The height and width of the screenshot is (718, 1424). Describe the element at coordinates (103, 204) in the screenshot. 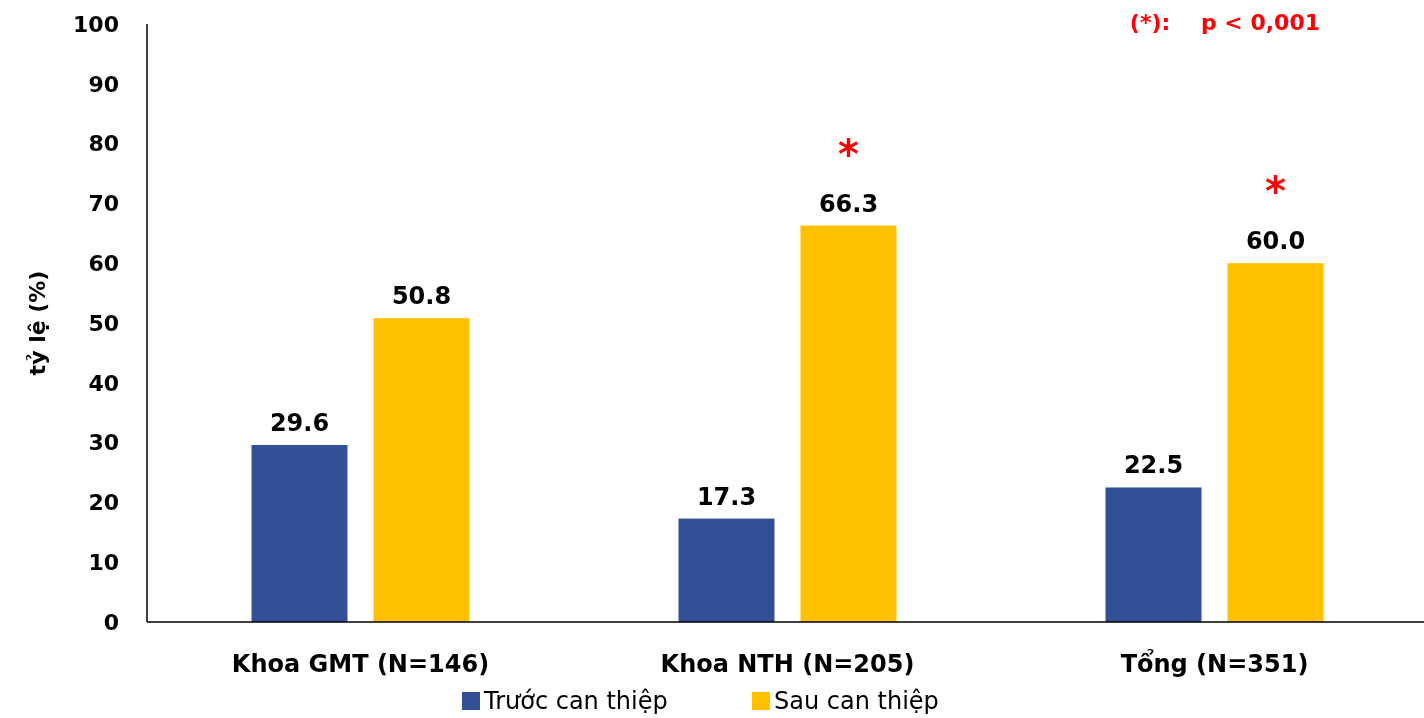

I see `y-tick-label: 70` at that location.